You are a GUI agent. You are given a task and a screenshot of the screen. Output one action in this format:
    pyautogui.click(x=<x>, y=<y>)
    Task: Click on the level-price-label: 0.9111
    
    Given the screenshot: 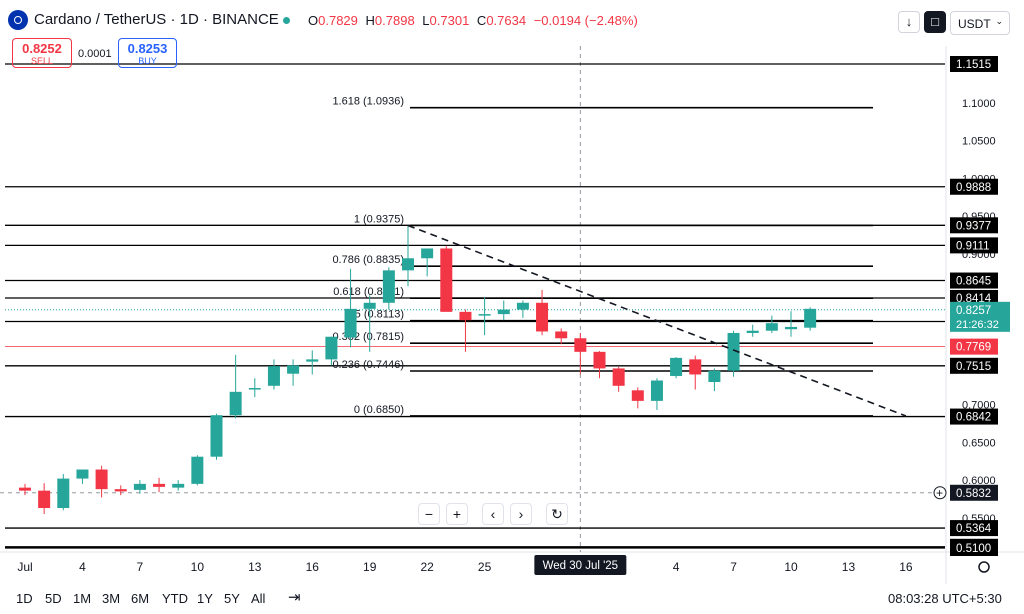 What is the action you would take?
    pyautogui.click(x=972, y=246)
    